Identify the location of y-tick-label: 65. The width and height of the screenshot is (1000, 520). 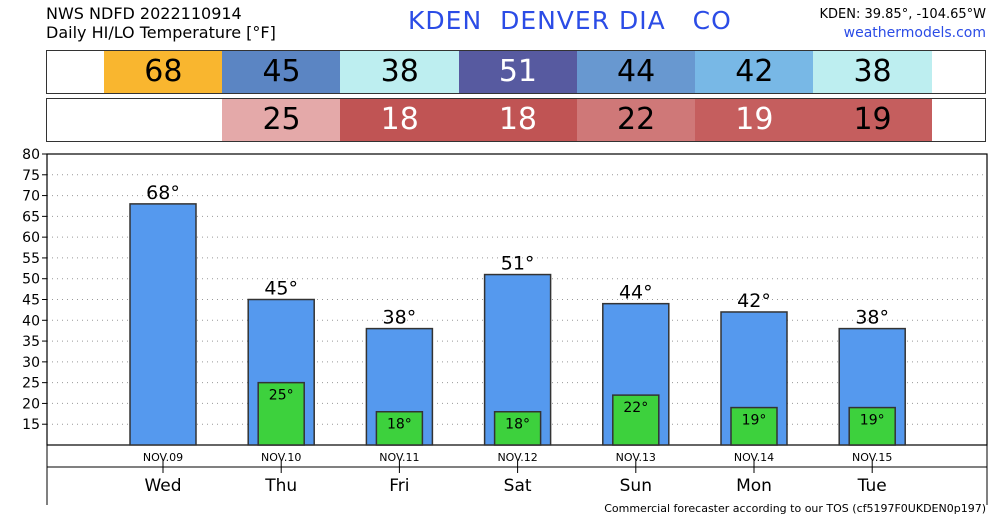
(31, 217).